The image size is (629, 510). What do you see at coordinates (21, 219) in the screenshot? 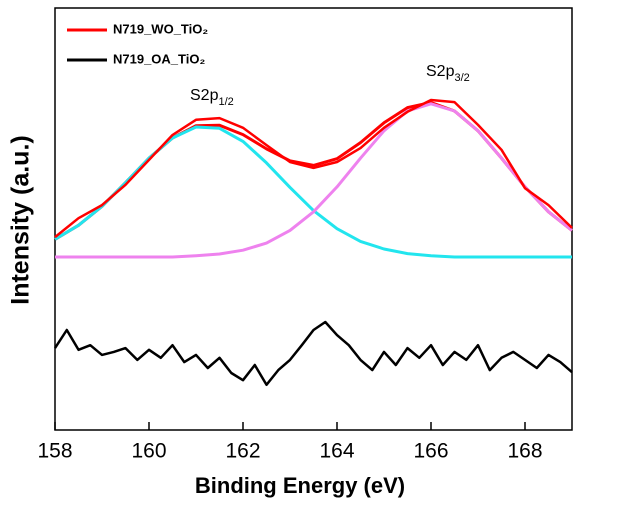
I see `y-axis-title: Intensity (a.u.)` at bounding box center [21, 219].